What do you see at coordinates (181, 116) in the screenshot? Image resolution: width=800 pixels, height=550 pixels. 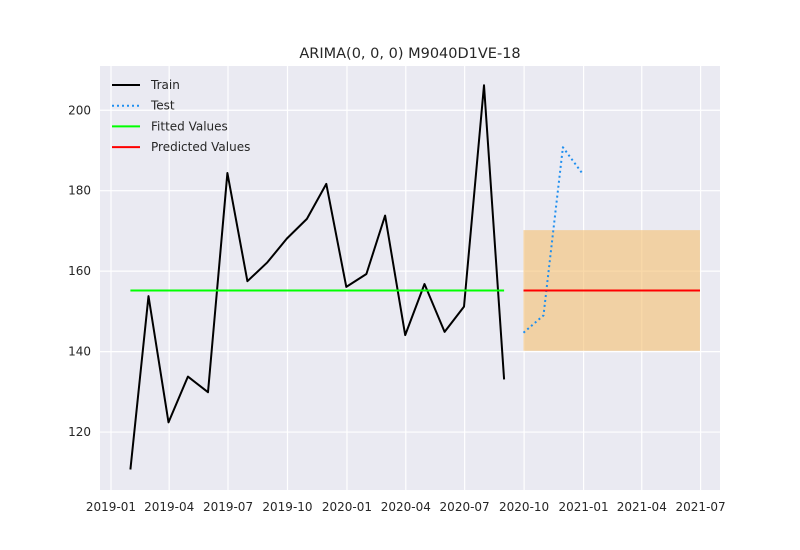 I see `legend: Train Test Fitted Values Predicted Values` at bounding box center [181, 116].